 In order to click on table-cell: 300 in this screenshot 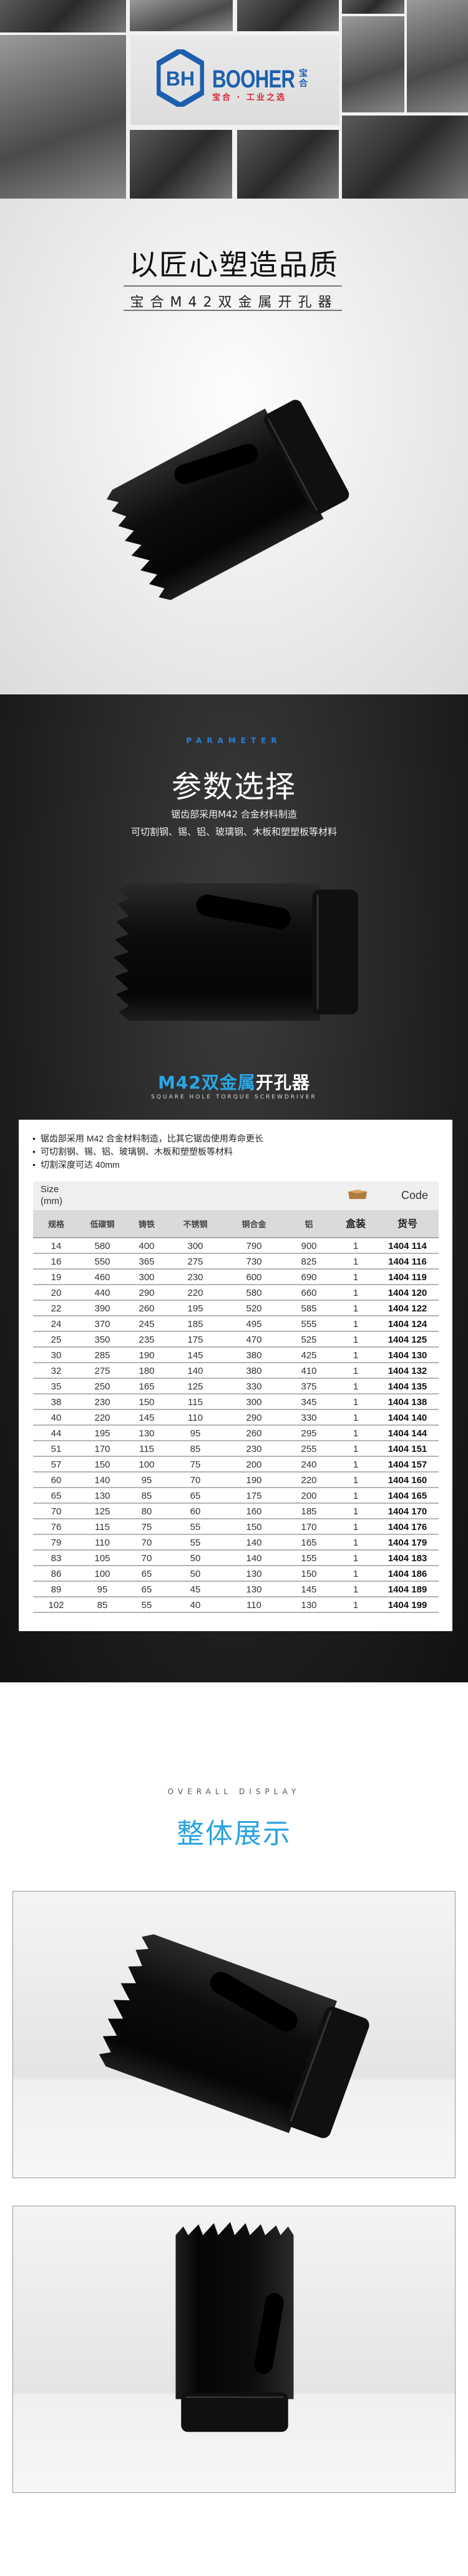, I will do `click(195, 1246)`.